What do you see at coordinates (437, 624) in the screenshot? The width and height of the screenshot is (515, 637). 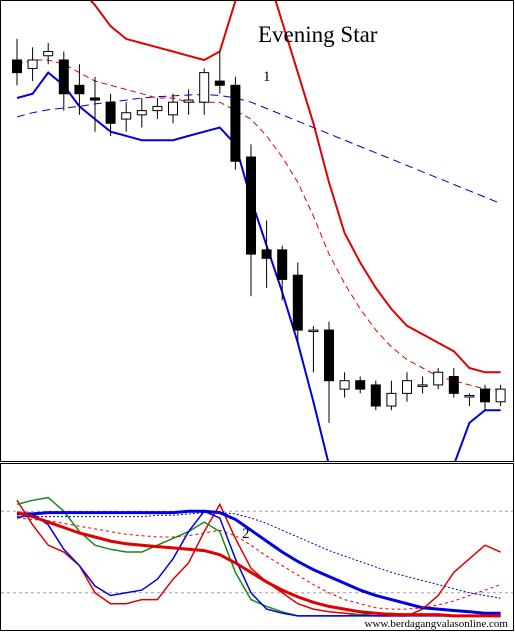 I see `watermark-text: www.berdagangvalasonline.com` at bounding box center [437, 624].